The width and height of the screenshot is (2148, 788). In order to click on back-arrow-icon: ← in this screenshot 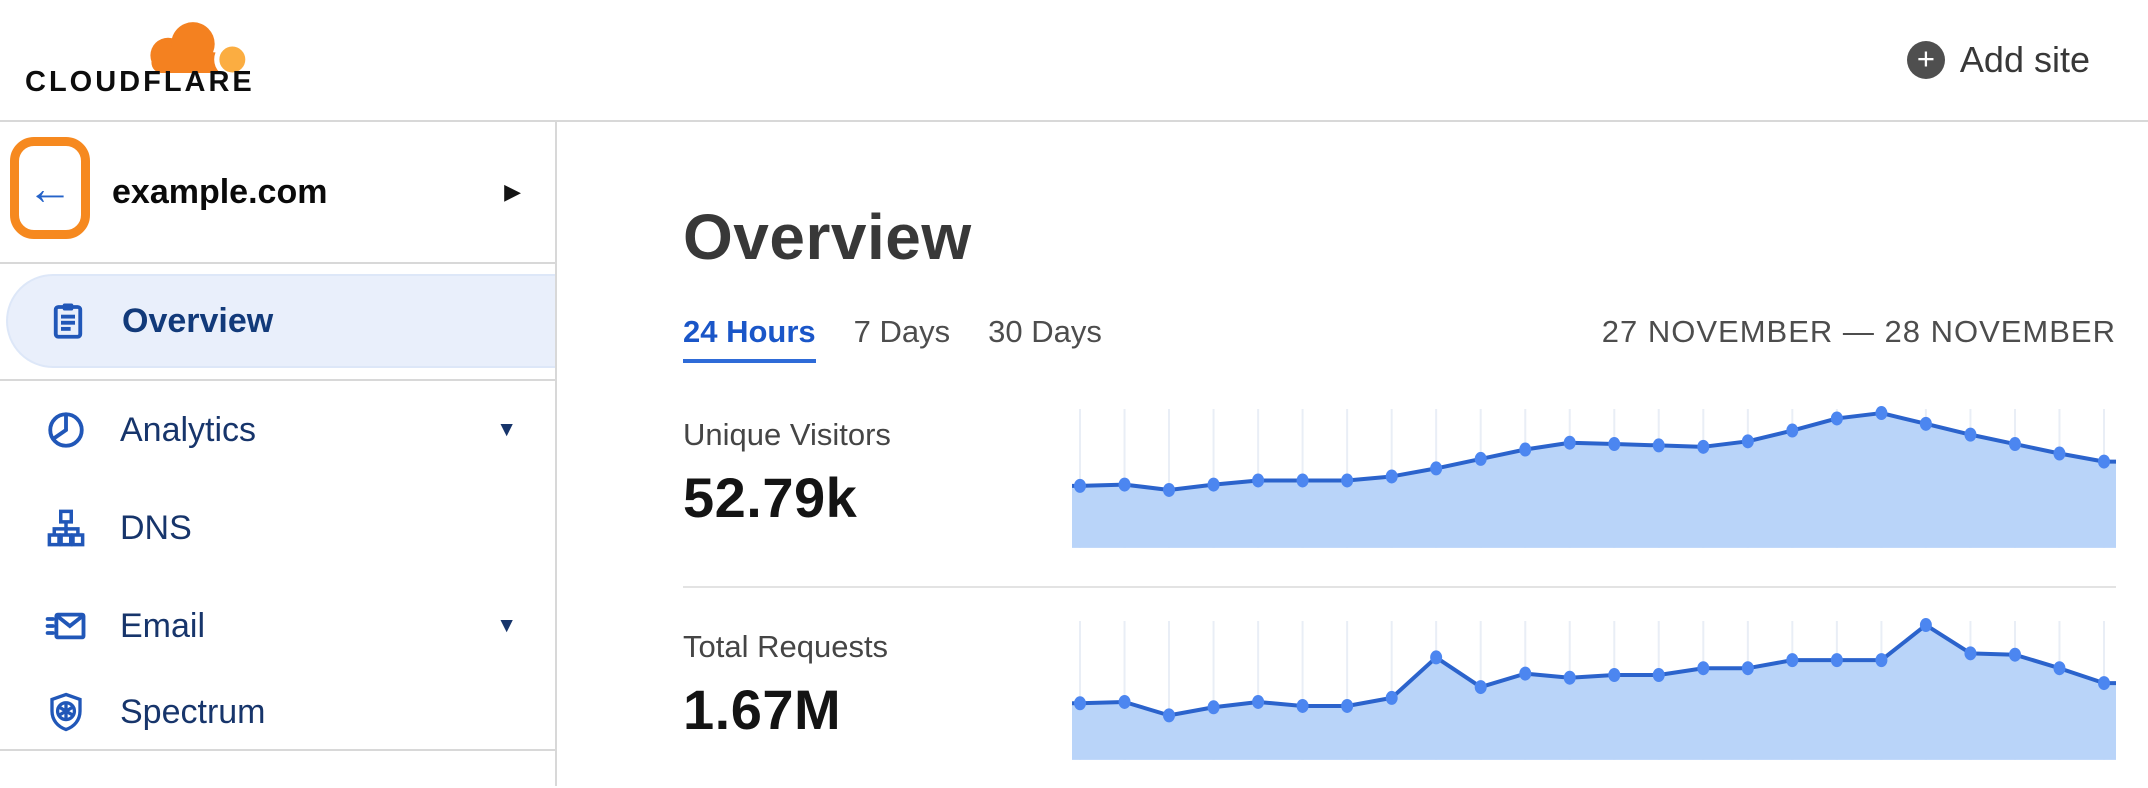, I will do `click(50, 188)`.